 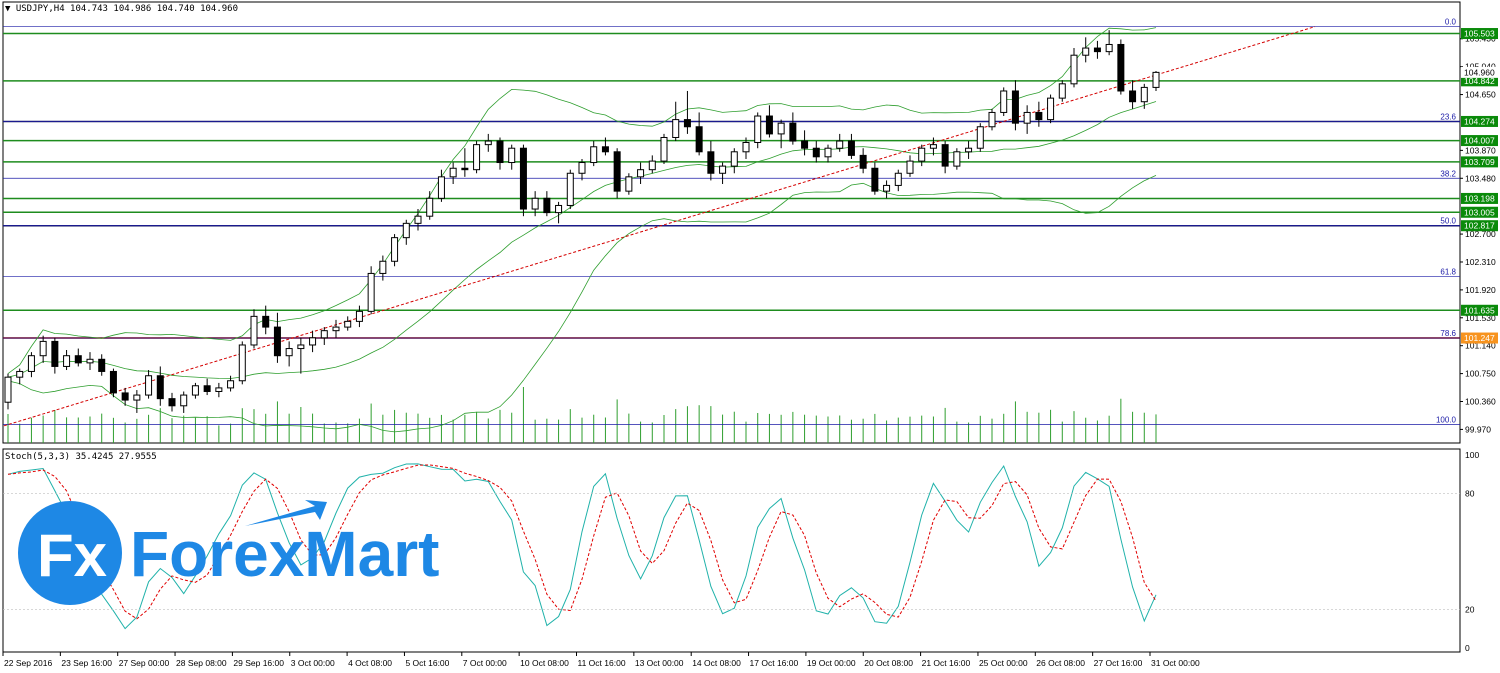 I want to click on volume-bars, so click(x=582, y=415).